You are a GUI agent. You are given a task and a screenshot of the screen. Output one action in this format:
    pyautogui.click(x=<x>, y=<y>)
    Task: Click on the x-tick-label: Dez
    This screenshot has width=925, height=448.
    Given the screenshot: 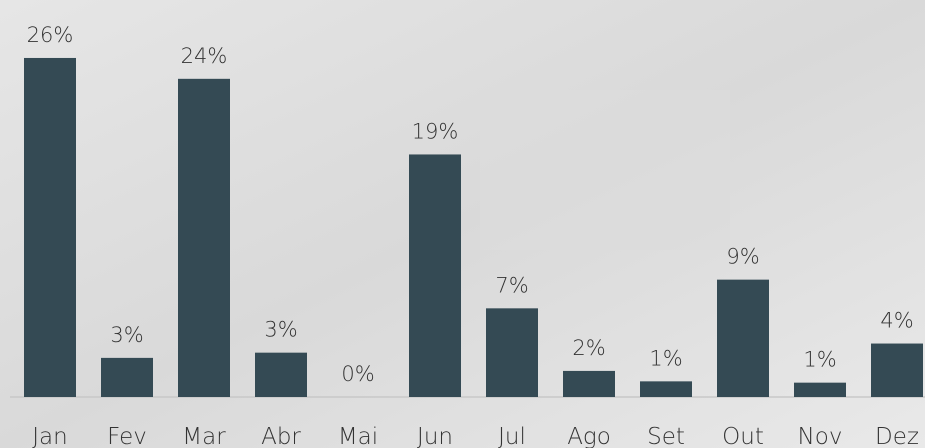 What is the action you would take?
    pyautogui.click(x=897, y=436)
    